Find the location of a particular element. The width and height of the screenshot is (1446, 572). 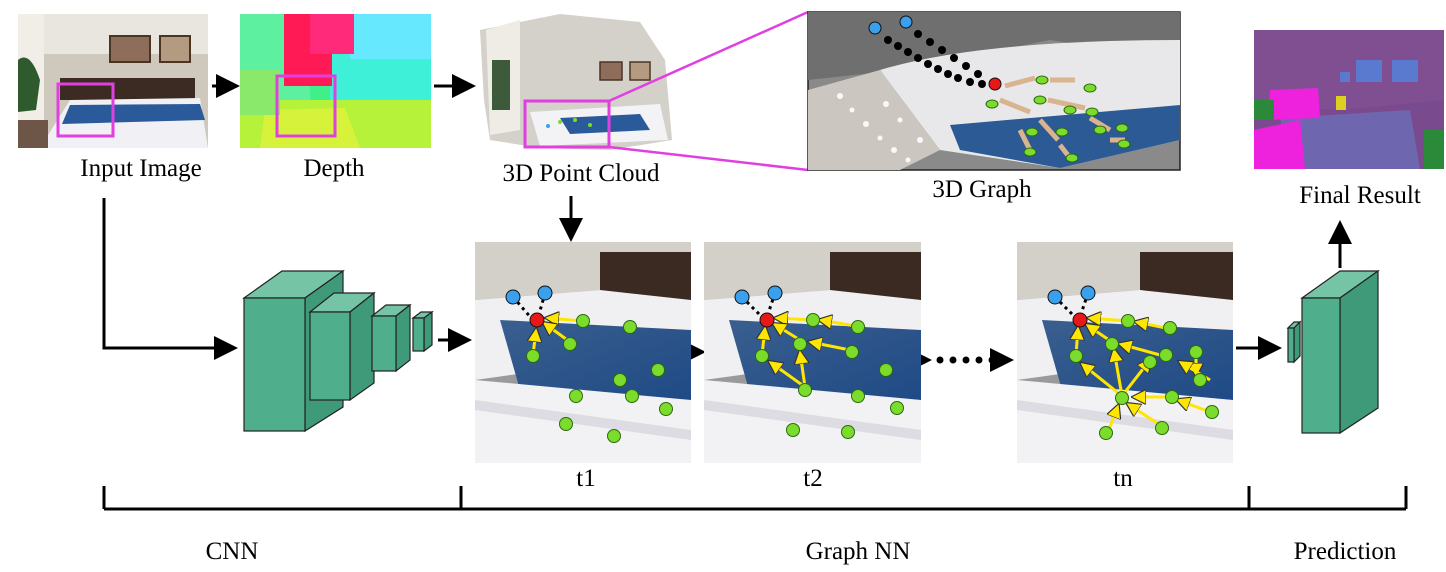

final-result-label: Final Result is located at coordinates (1360, 195).